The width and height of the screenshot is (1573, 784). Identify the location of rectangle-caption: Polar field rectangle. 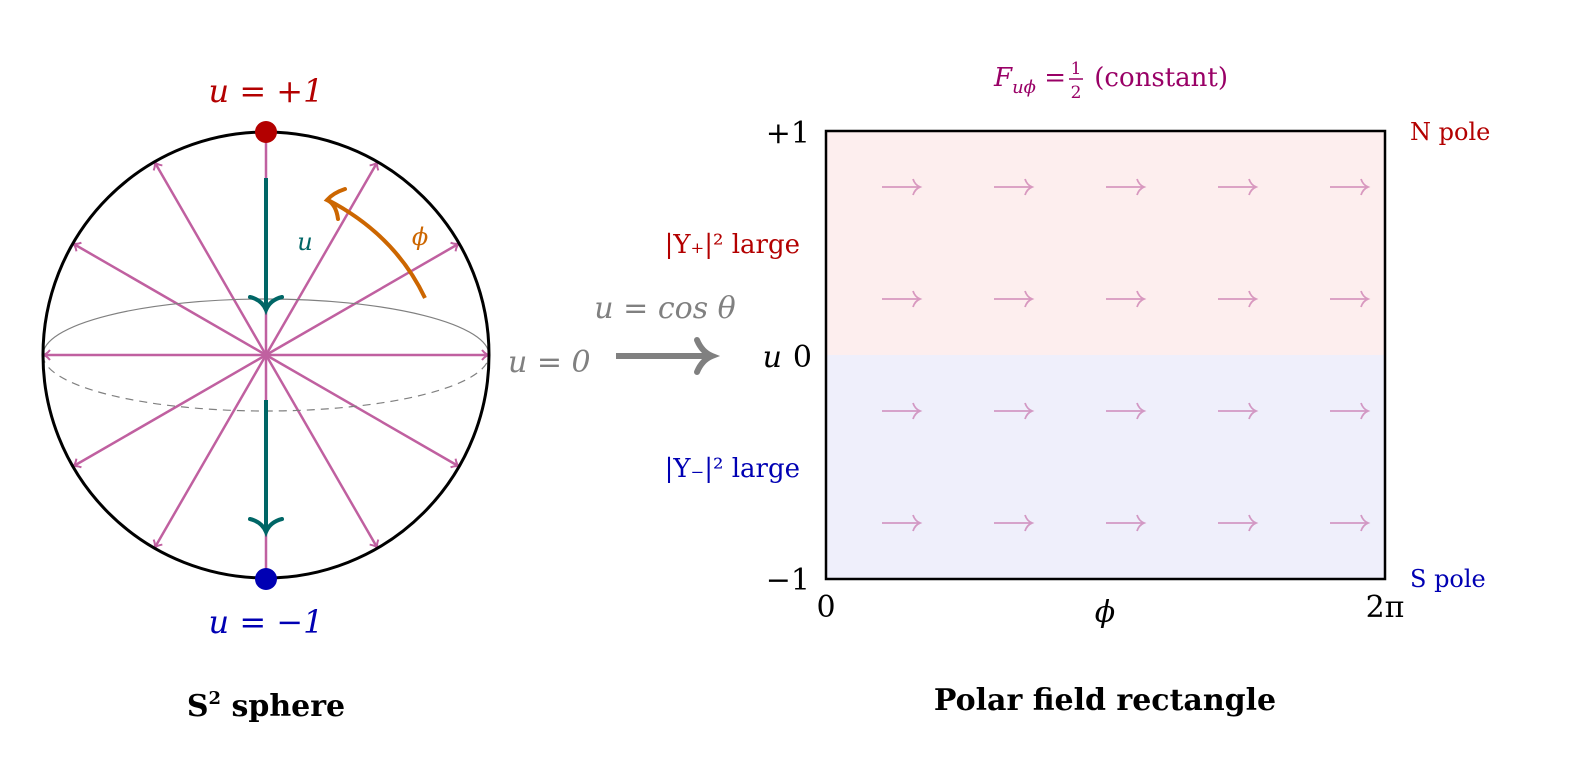
(1105, 700).